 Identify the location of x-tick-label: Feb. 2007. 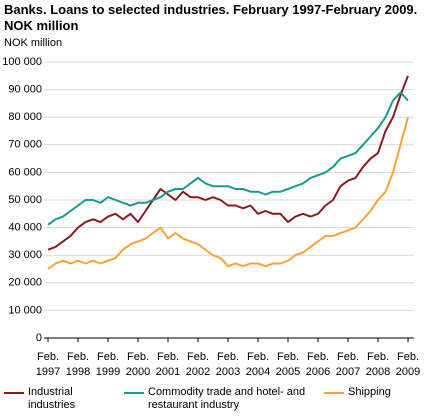
(348, 364).